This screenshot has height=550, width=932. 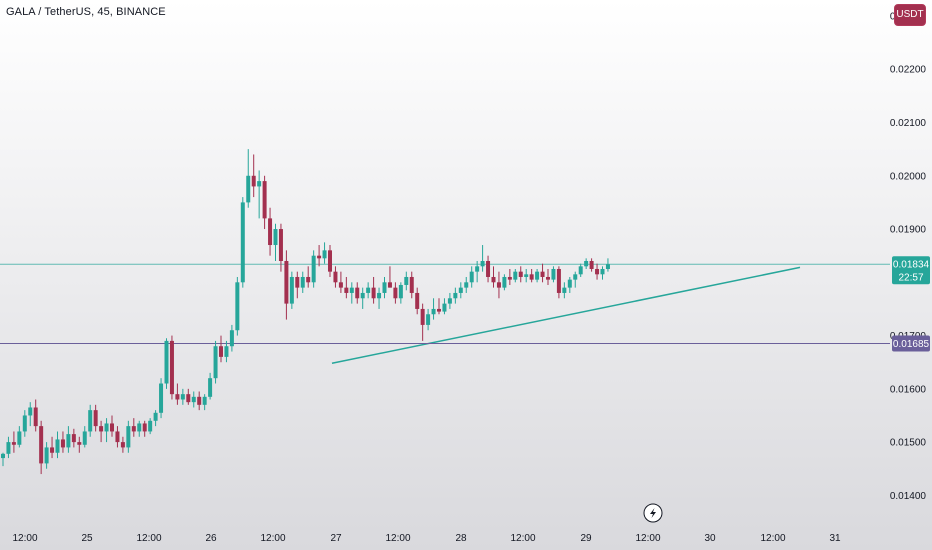 I want to click on currency-button: USDT, so click(x=910, y=15).